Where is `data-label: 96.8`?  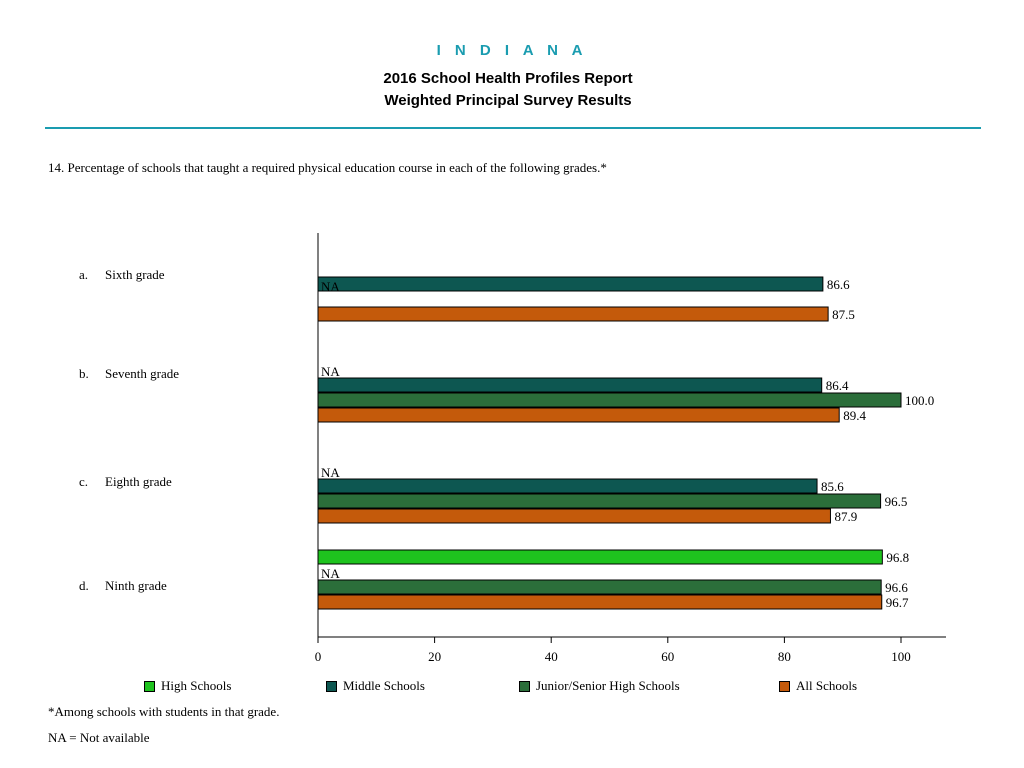
data-label: 96.8 is located at coordinates (897, 557).